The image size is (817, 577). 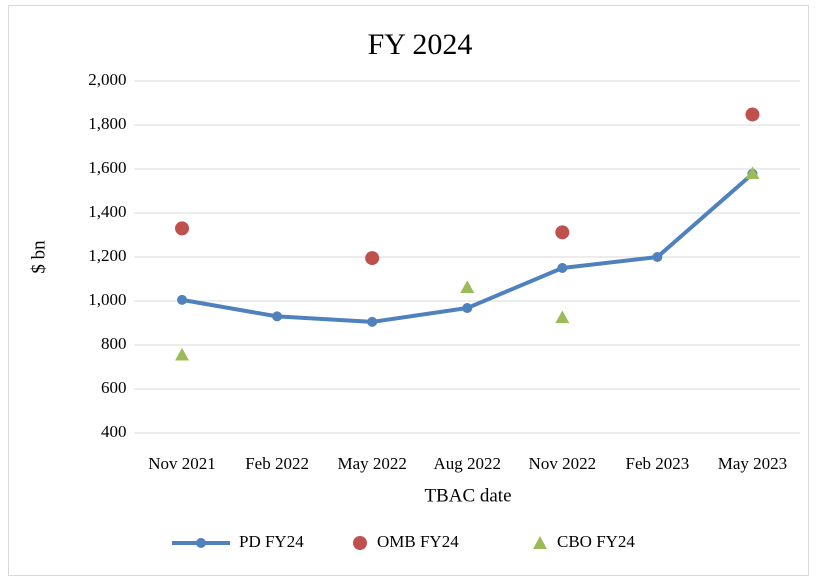 I want to click on y-tick-label: 1,200, so click(x=107, y=255).